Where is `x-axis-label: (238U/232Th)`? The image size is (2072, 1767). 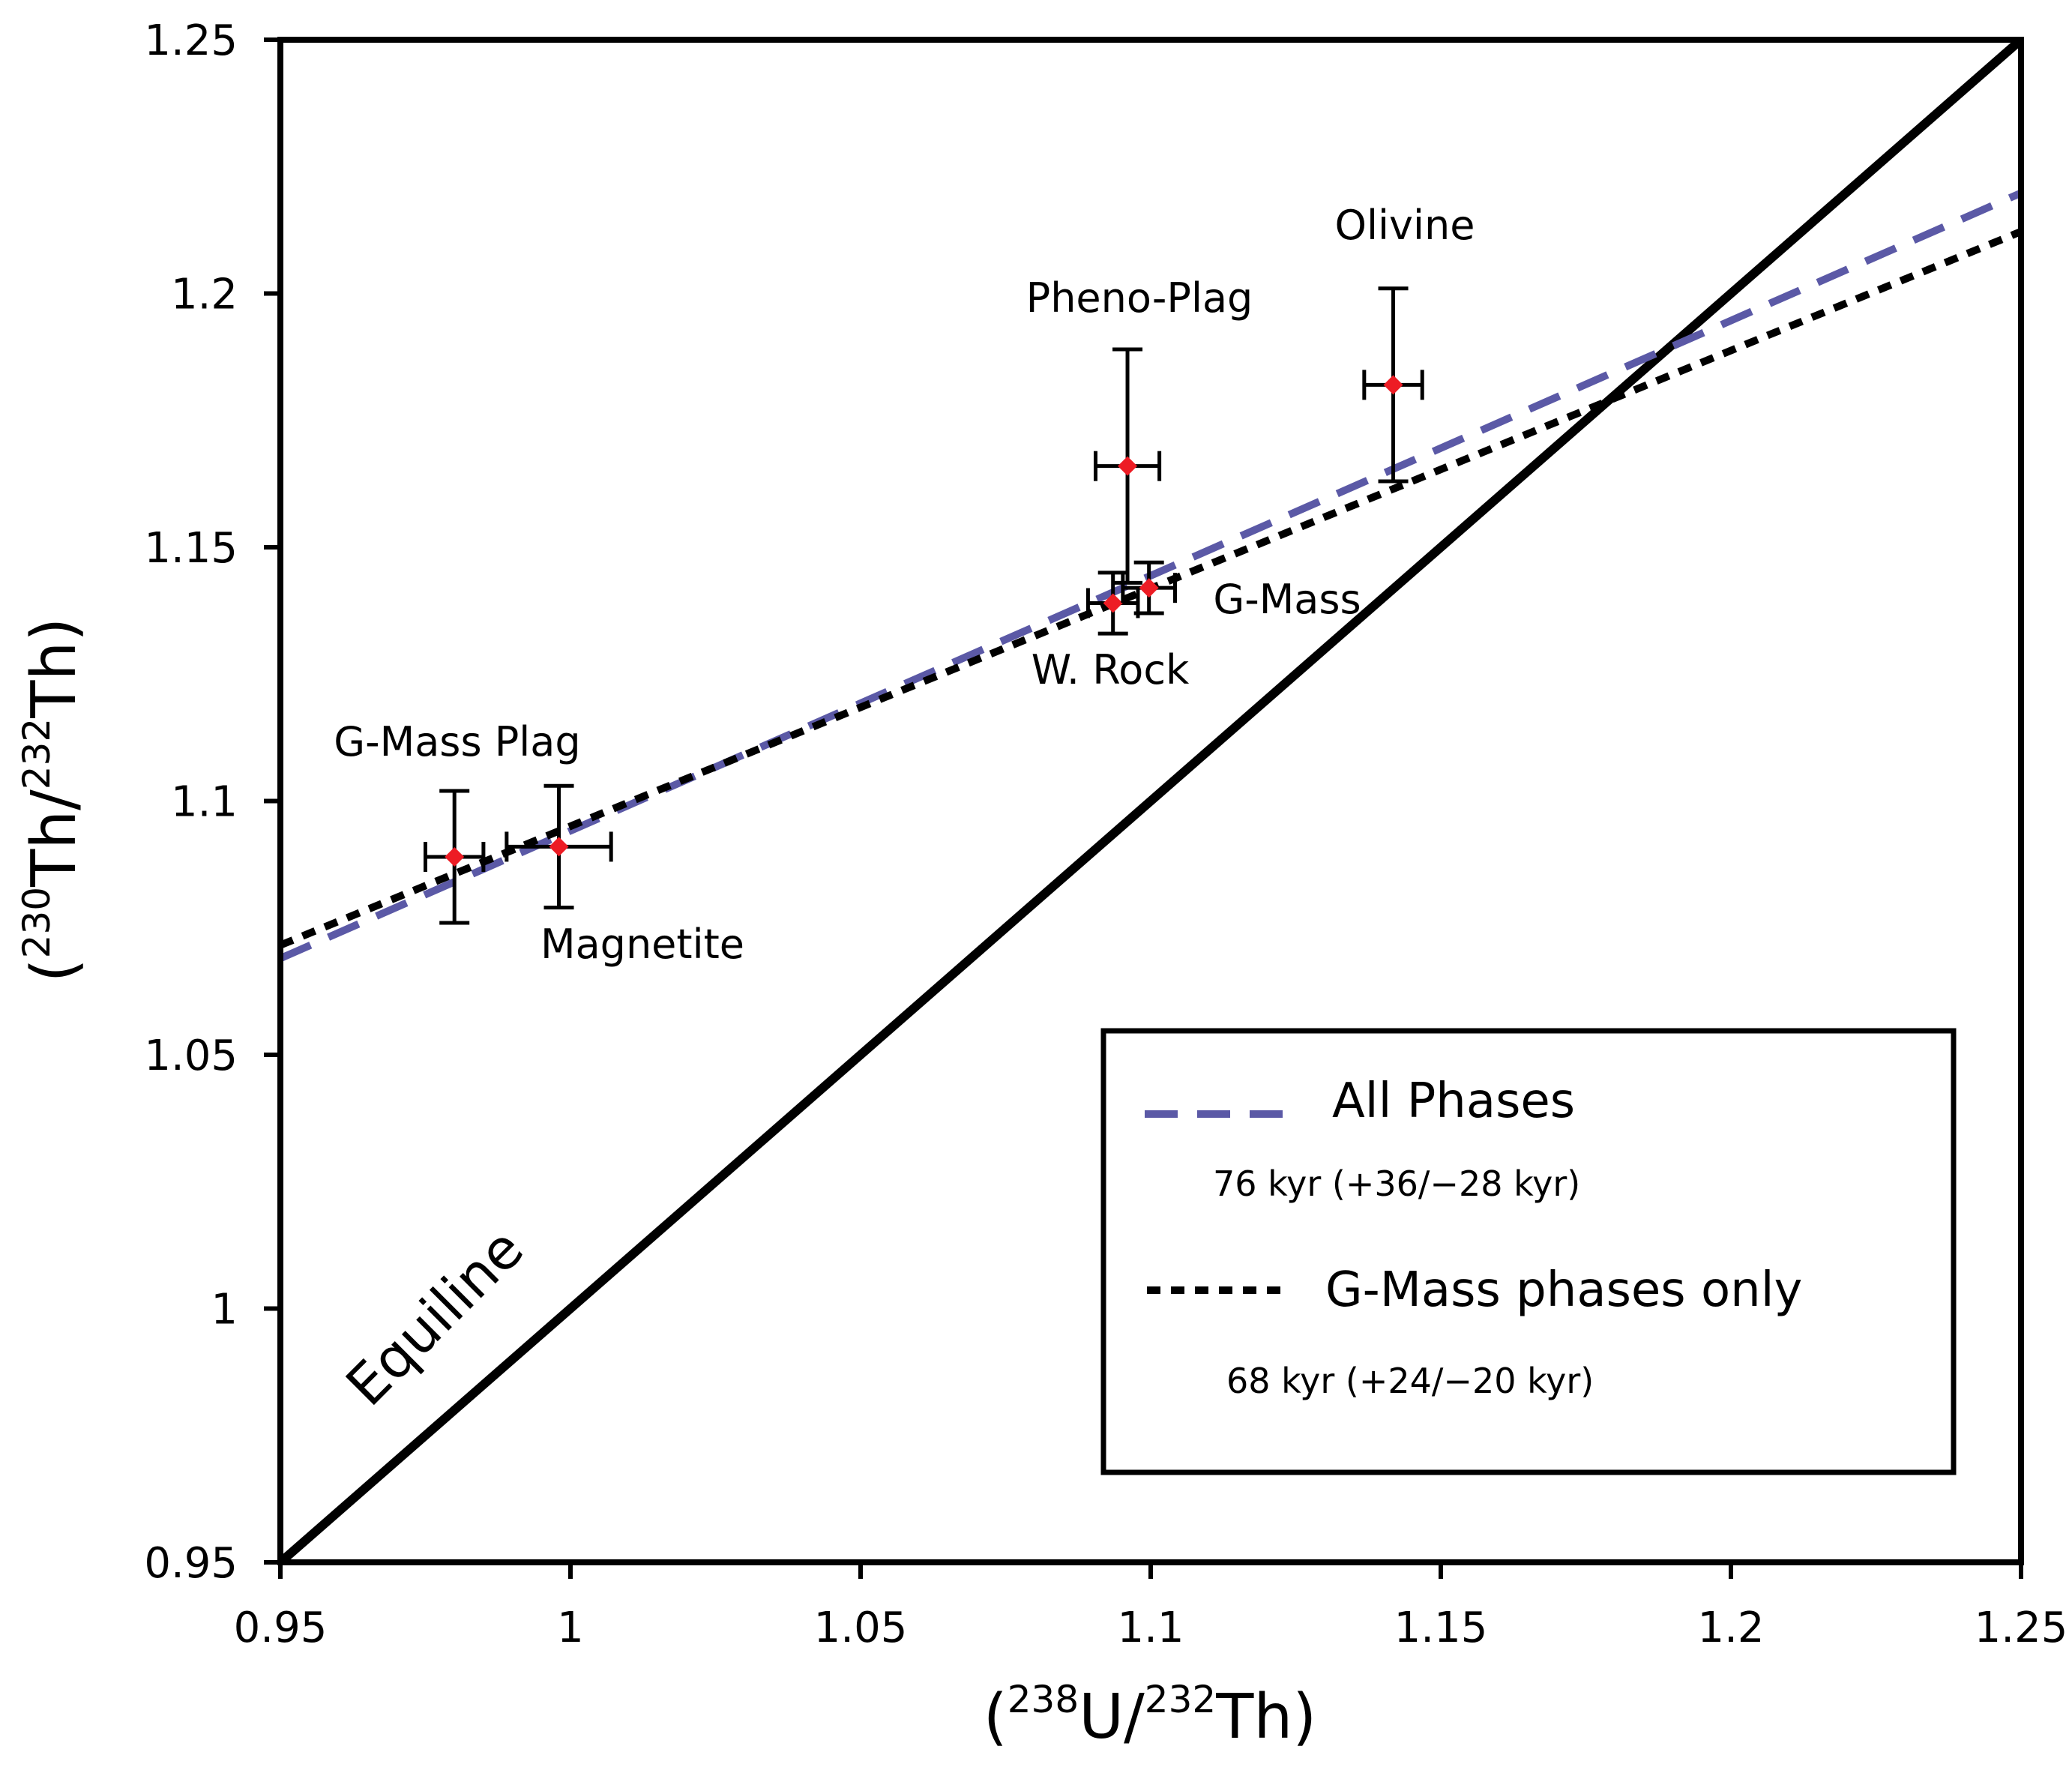
x-axis-label: (238U/232Th) is located at coordinates (1150, 1716).